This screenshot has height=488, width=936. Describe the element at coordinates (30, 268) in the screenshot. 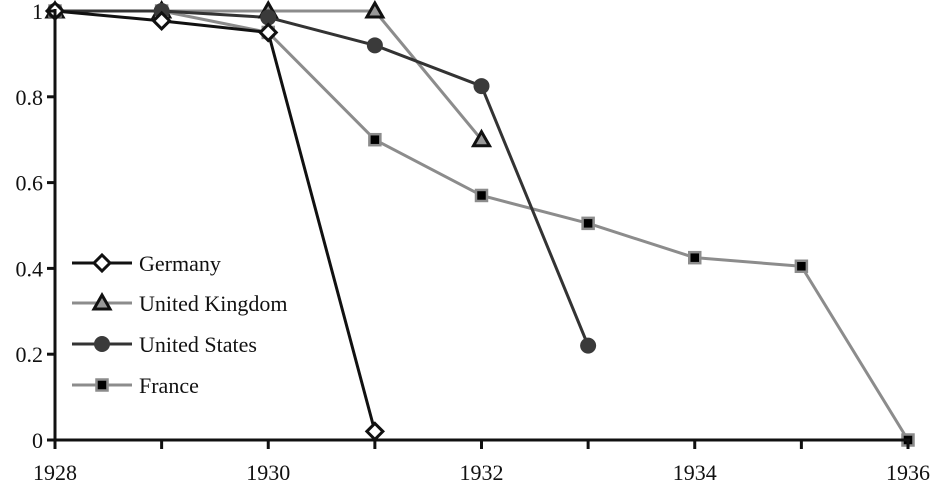

I see `y-tick-label: 0.4` at that location.